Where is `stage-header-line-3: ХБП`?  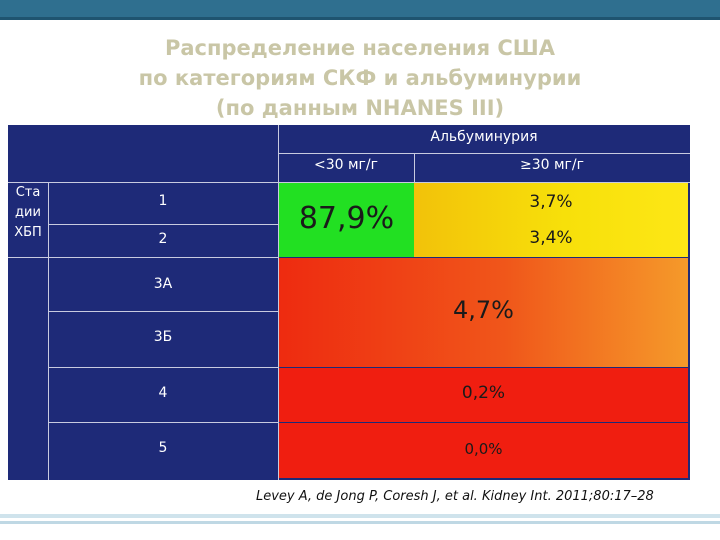 stage-header-line-3: ХБП is located at coordinates (28, 232).